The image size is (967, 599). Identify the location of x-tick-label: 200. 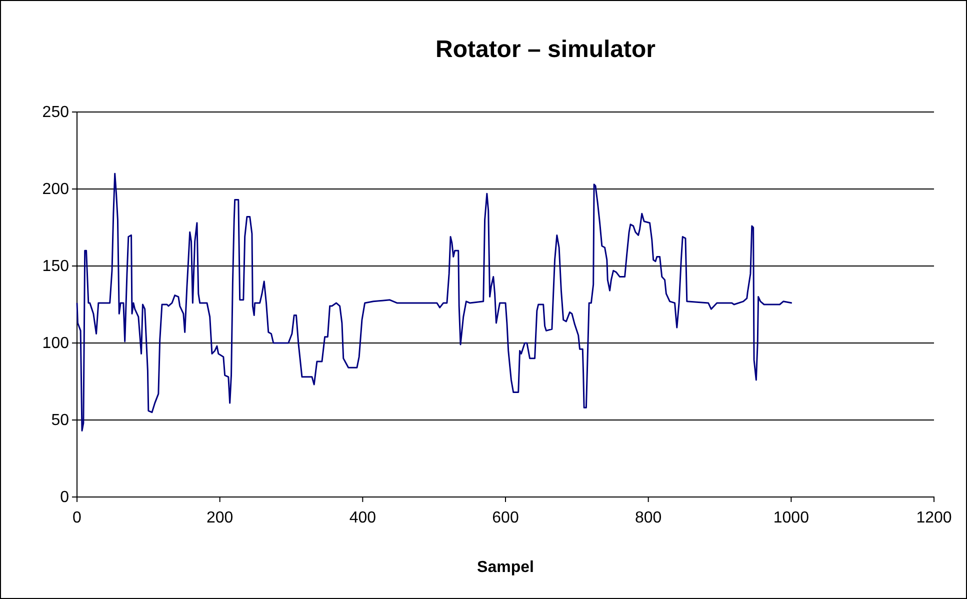
(220, 518).